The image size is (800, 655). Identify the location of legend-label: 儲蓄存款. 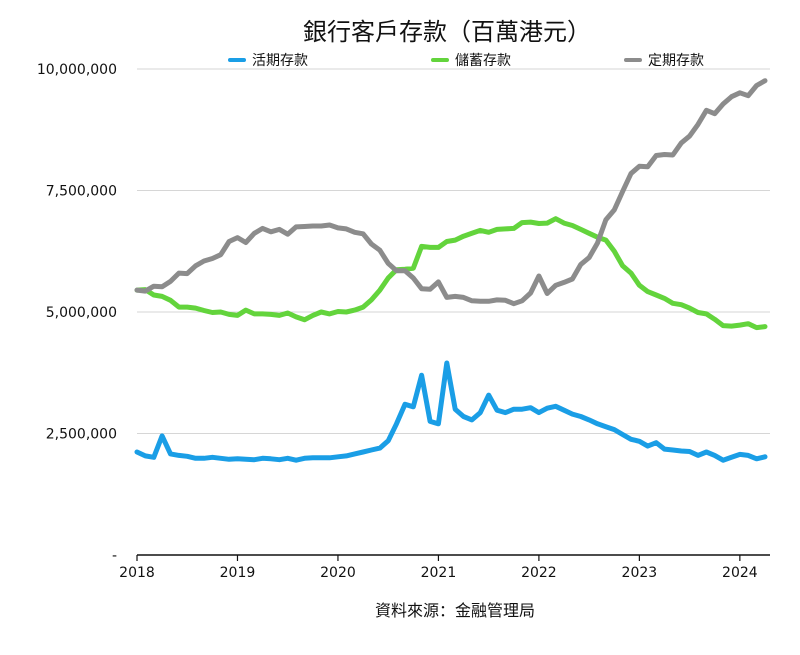
(483, 61).